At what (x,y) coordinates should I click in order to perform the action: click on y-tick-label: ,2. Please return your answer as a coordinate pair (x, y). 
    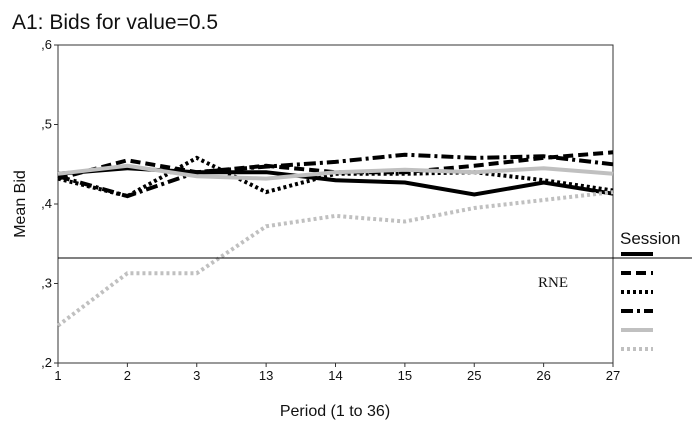
    Looking at the image, I should click on (46, 362).